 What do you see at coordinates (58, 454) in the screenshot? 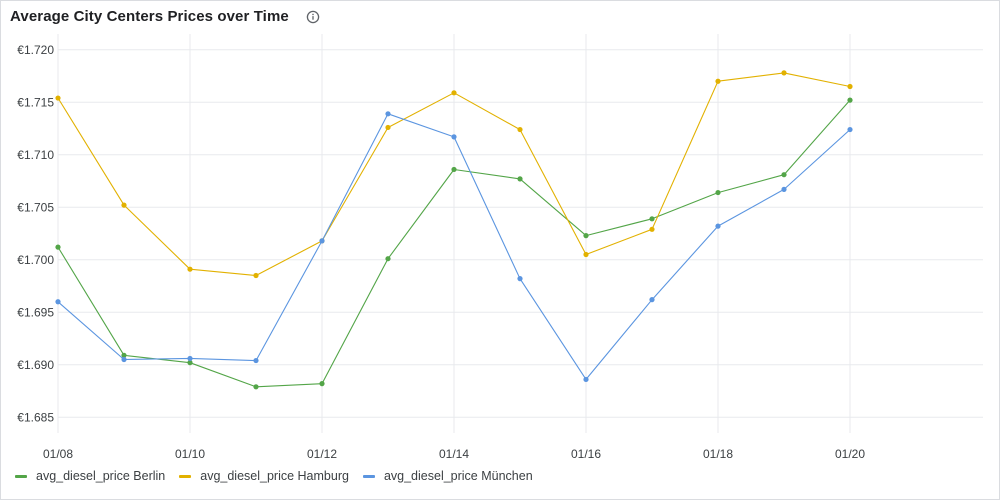
I see `x-tick-label: 01/08` at bounding box center [58, 454].